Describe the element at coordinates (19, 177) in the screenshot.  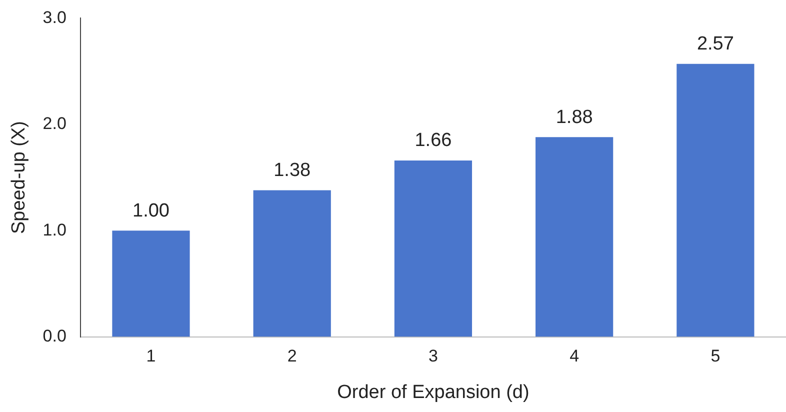
I see `y-axis-title: Speed-up (X)` at that location.